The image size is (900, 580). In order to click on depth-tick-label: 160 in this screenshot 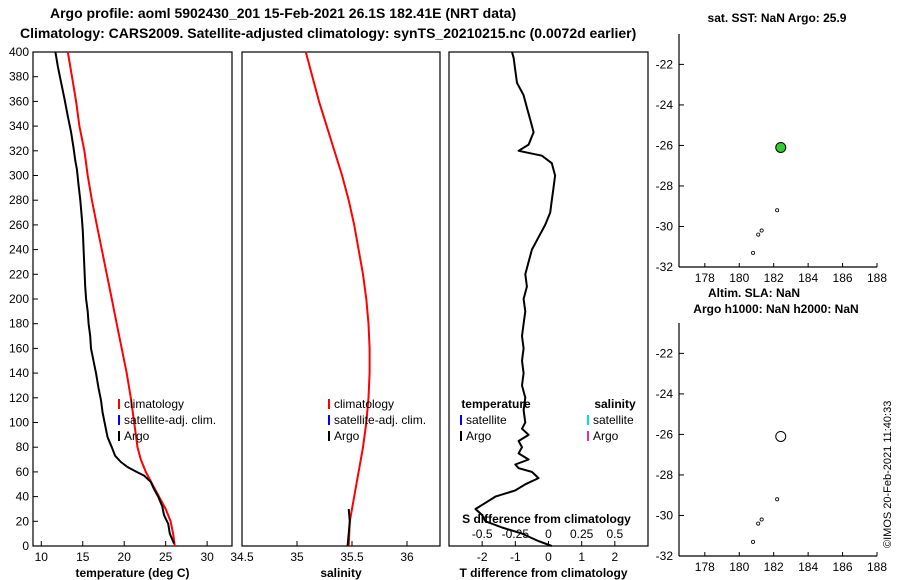, I will do `click(19, 348)`.